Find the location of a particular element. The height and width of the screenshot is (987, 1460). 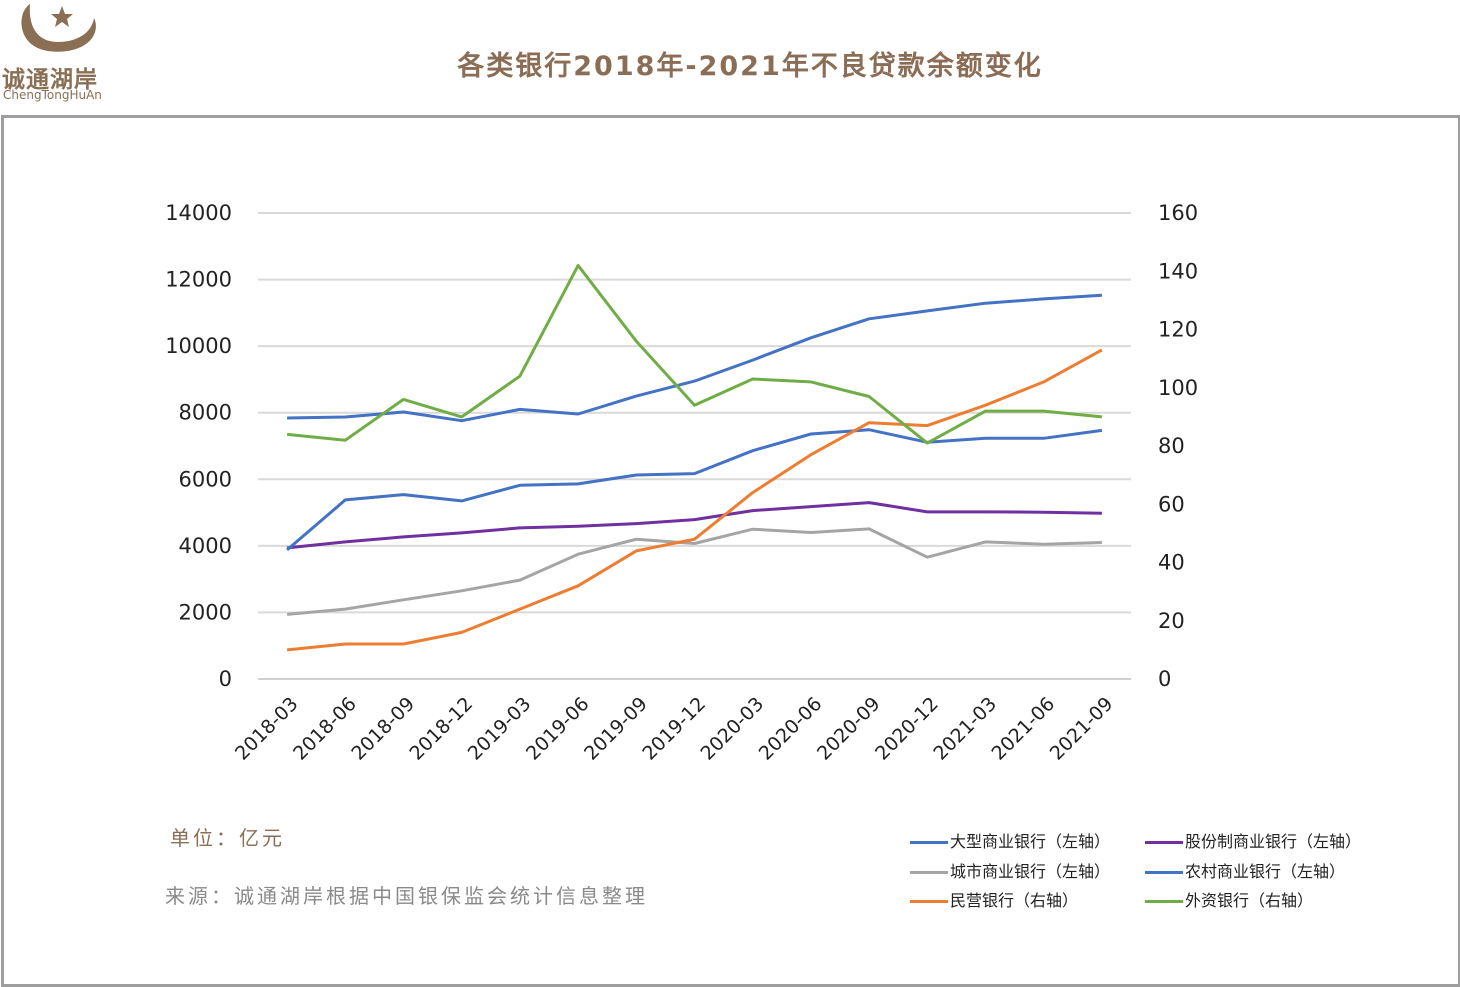

legend-label: 农村商业银行（左轴） is located at coordinates (1265, 871).